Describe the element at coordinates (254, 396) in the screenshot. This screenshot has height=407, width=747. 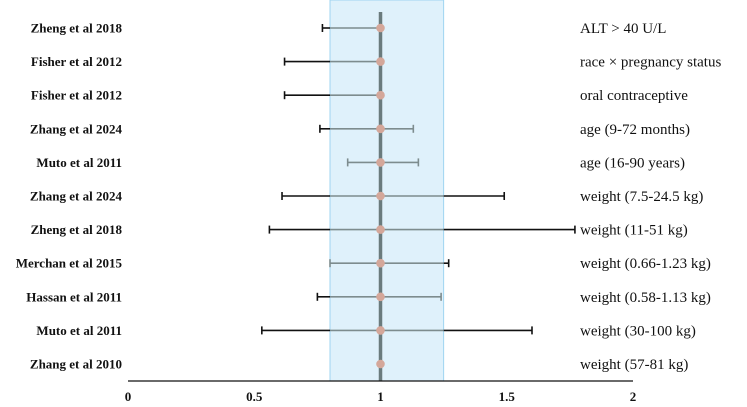
I see `x-tick-label: 0.5` at that location.